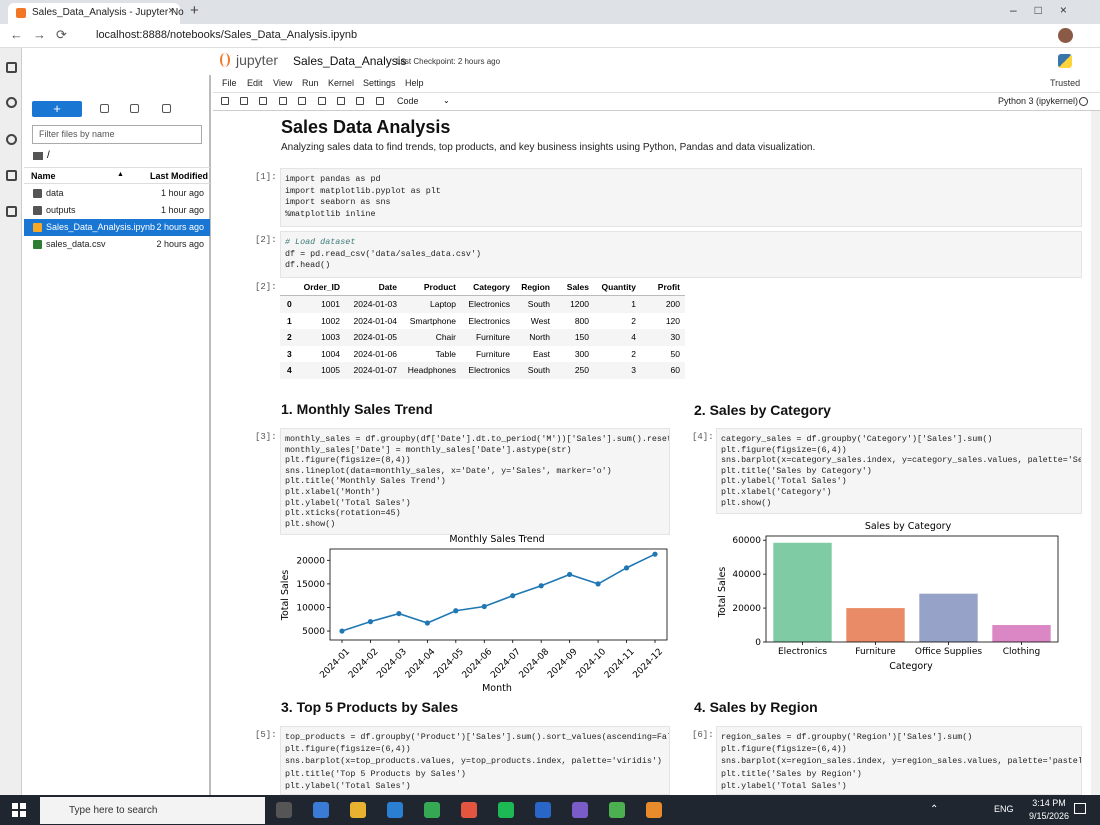  Describe the element at coordinates (171, 11) in the screenshot. I see `tab-close: ×` at that location.